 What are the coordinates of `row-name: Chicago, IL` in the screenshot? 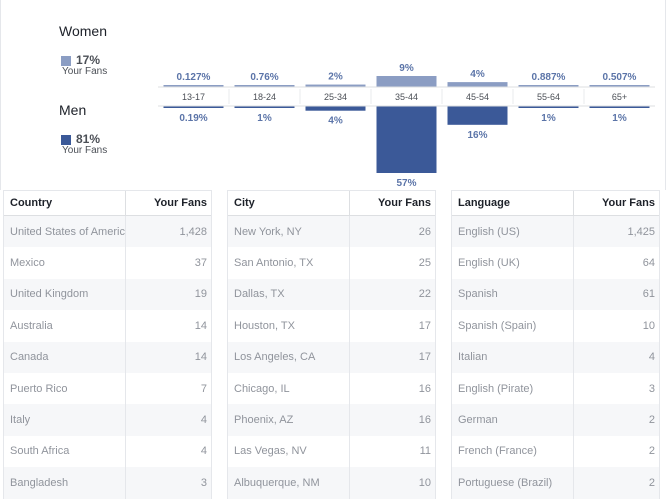 It's located at (289, 388).